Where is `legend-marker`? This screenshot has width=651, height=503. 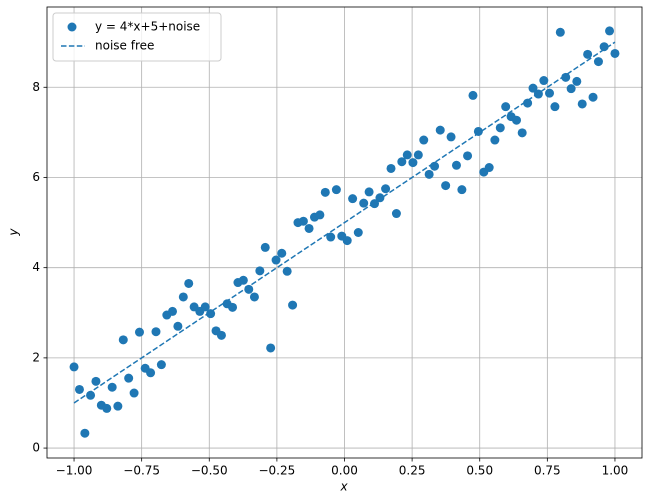 legend-marker is located at coordinates (72, 27).